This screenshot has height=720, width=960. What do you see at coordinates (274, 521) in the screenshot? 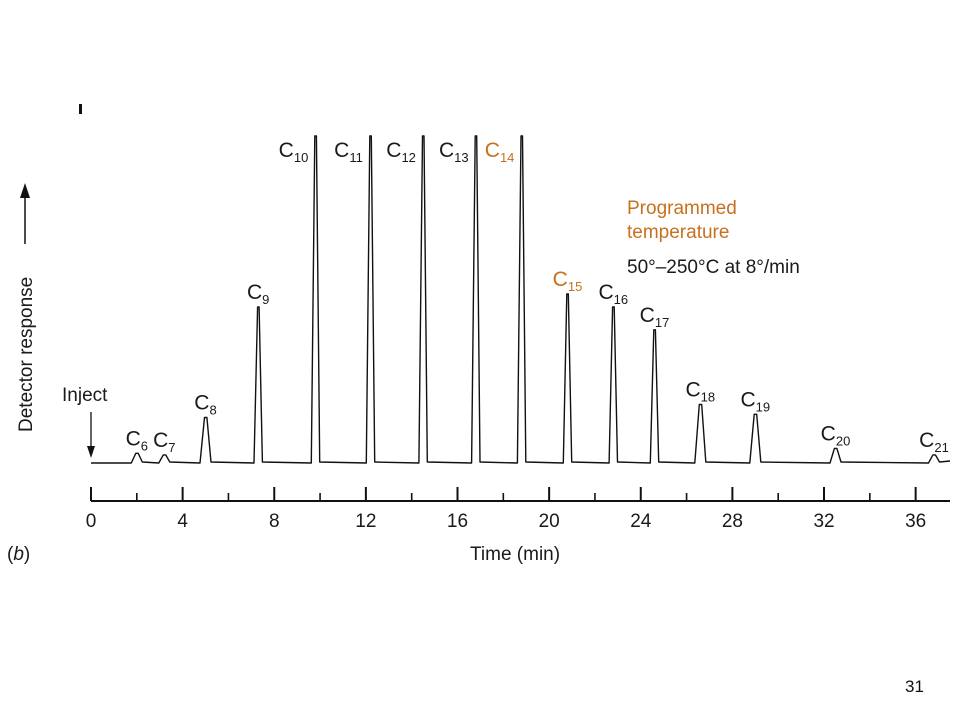
I see `x-tick-label-8: 8` at bounding box center [274, 521].